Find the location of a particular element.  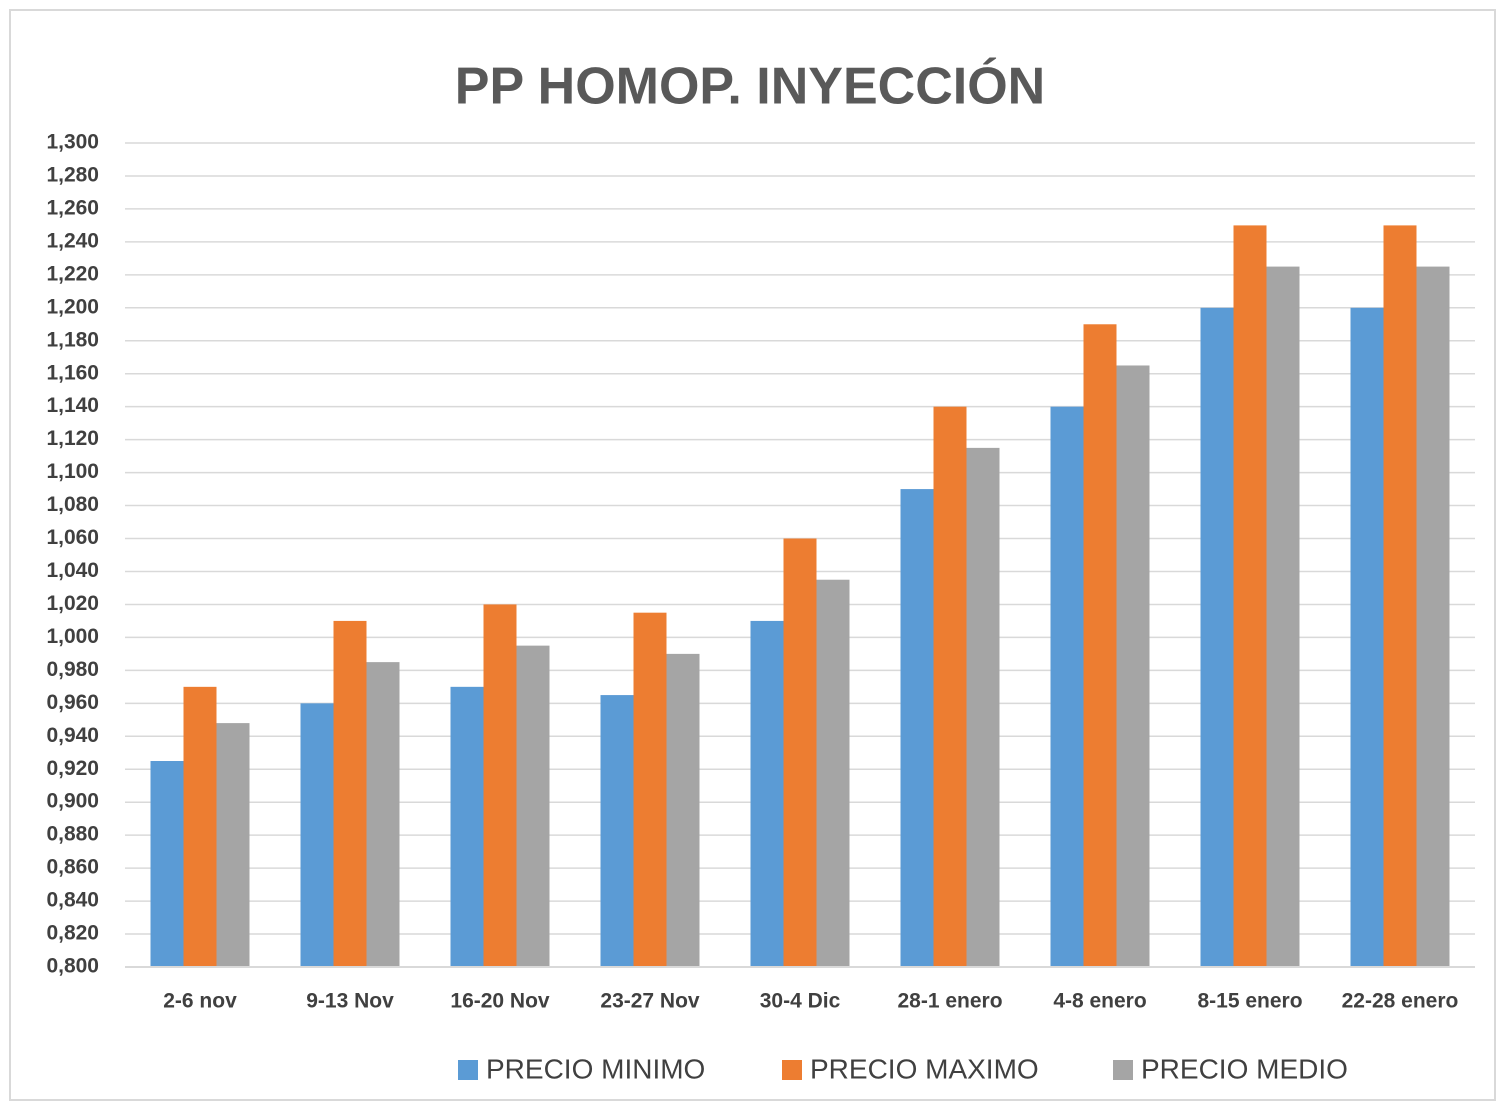

y-tick-label: 1,120 is located at coordinates (72, 438).